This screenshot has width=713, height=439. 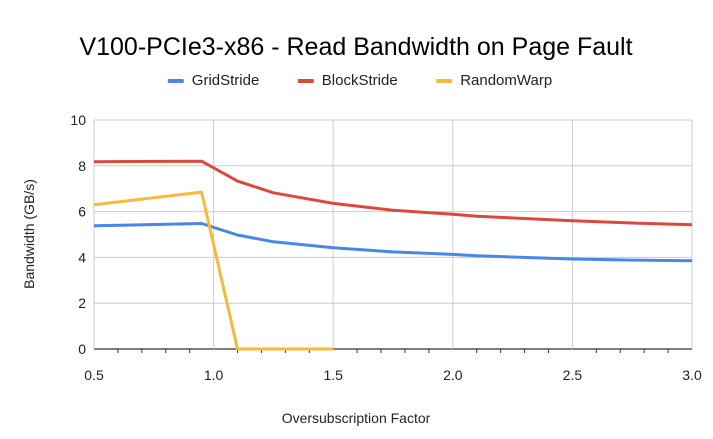 What do you see at coordinates (356, 418) in the screenshot?
I see `x-axis-label: Oversubscription Factor` at bounding box center [356, 418].